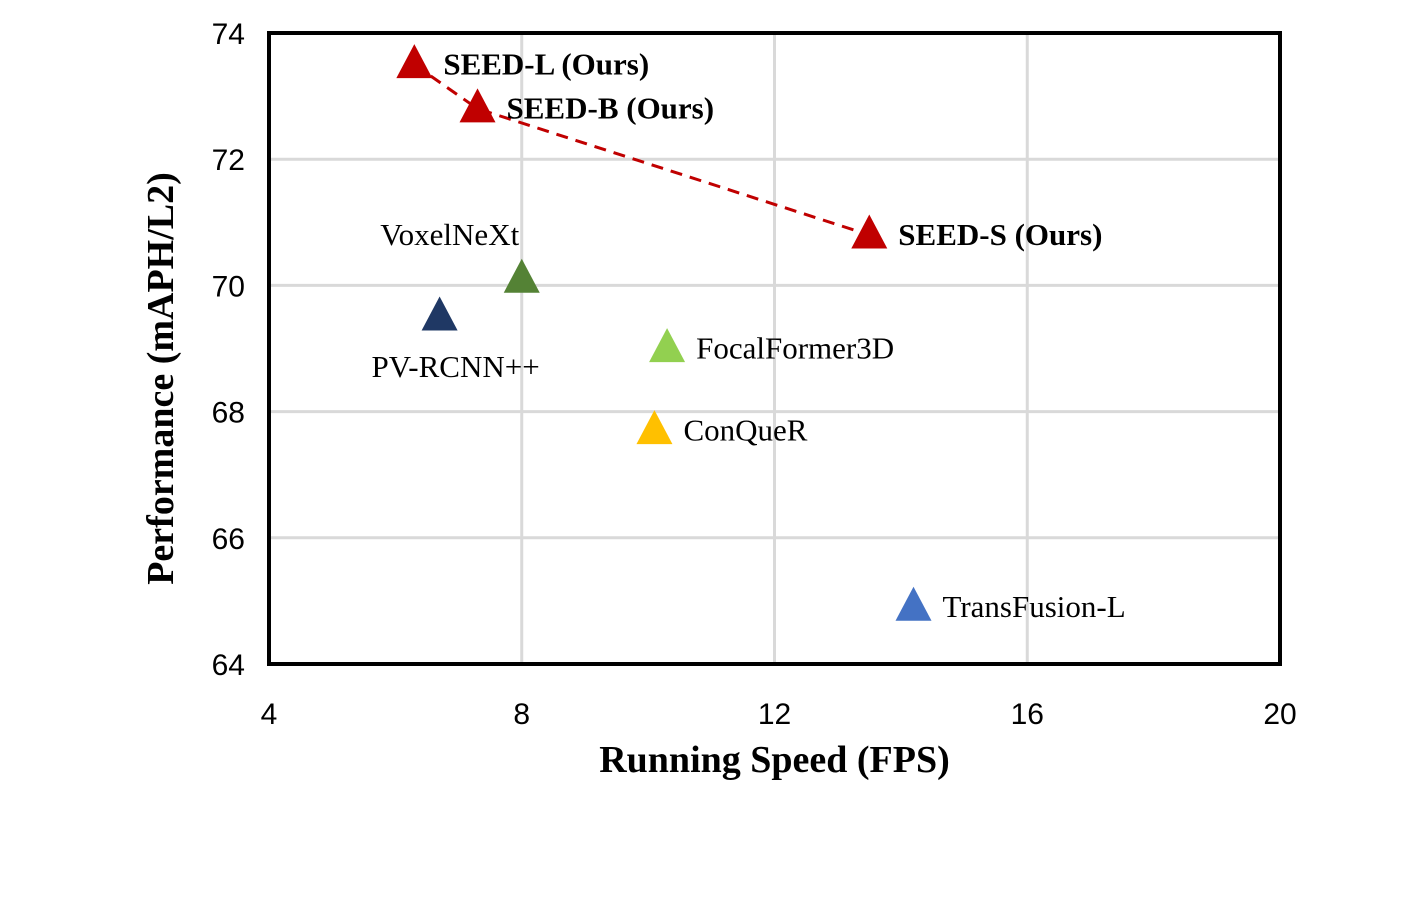  What do you see at coordinates (654, 427) in the screenshot?
I see `marker-conquer` at bounding box center [654, 427].